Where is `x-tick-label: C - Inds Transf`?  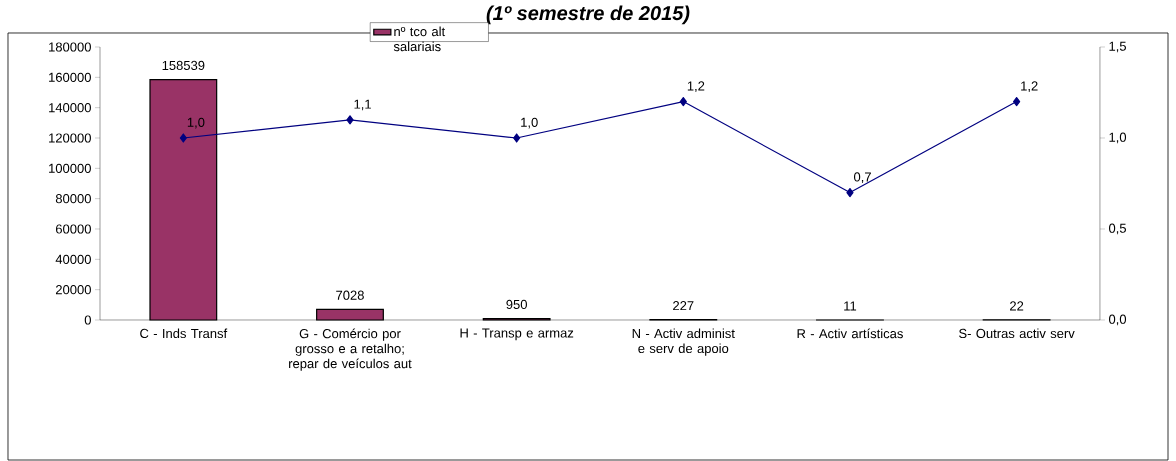 x-tick-label: C - Inds Transf is located at coordinates (184, 333).